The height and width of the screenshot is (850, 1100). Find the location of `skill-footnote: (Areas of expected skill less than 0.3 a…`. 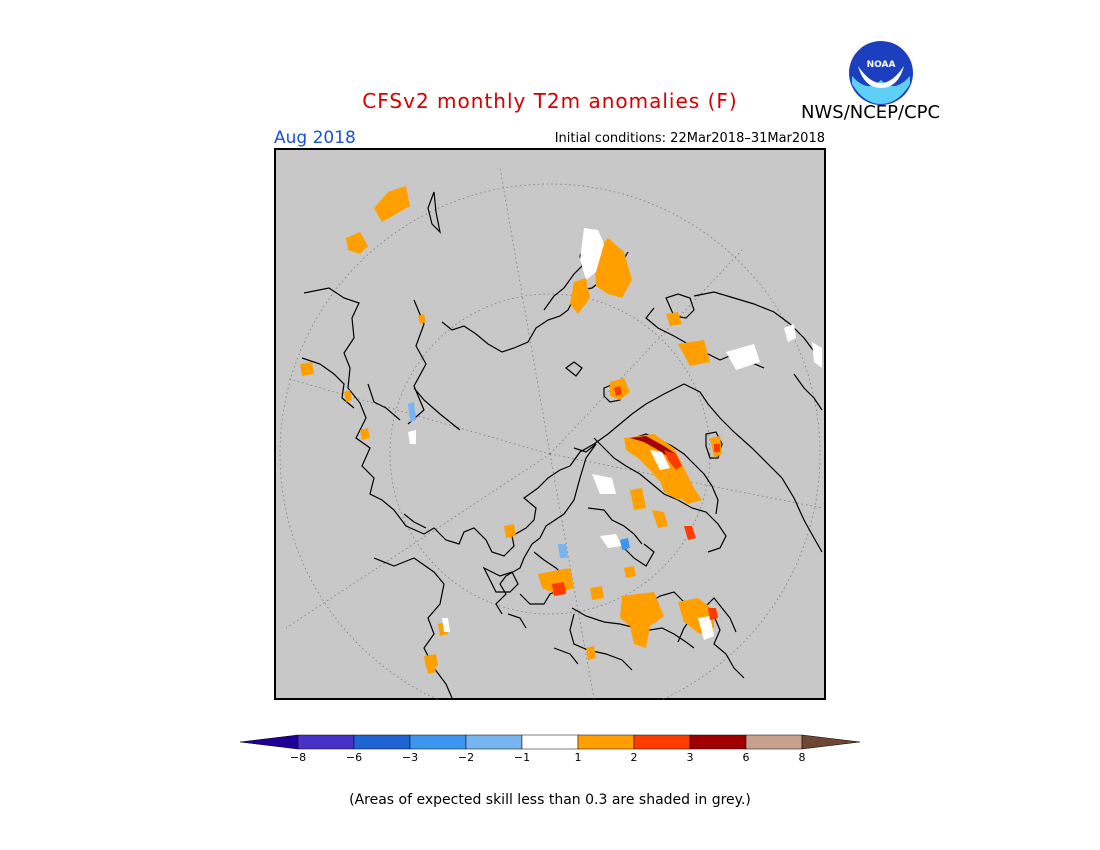

skill-footnote: (Areas of expected skill less than 0.3 a… is located at coordinates (550, 800).